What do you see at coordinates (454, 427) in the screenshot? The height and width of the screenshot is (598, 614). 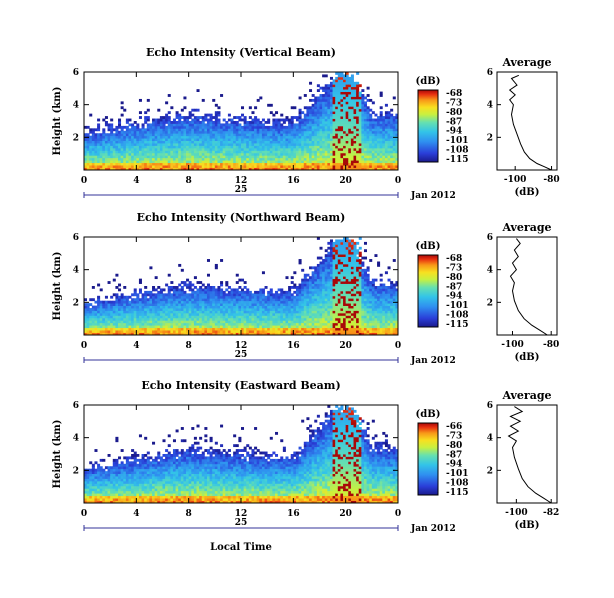 I see `colorbar-tick-label: -66` at bounding box center [454, 427].